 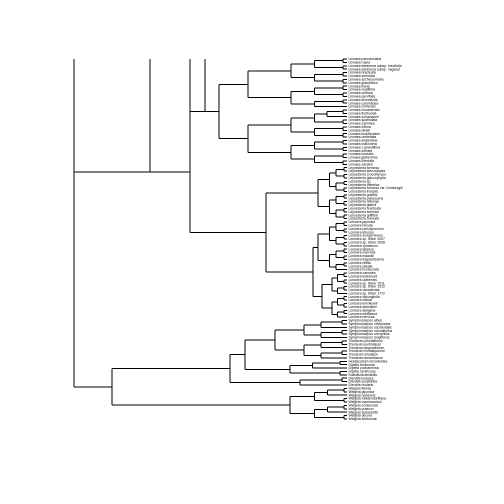 What do you see at coordinates (363, 120) in the screenshot?
I see `tip-label: Linnaea spathulata` at bounding box center [363, 120].